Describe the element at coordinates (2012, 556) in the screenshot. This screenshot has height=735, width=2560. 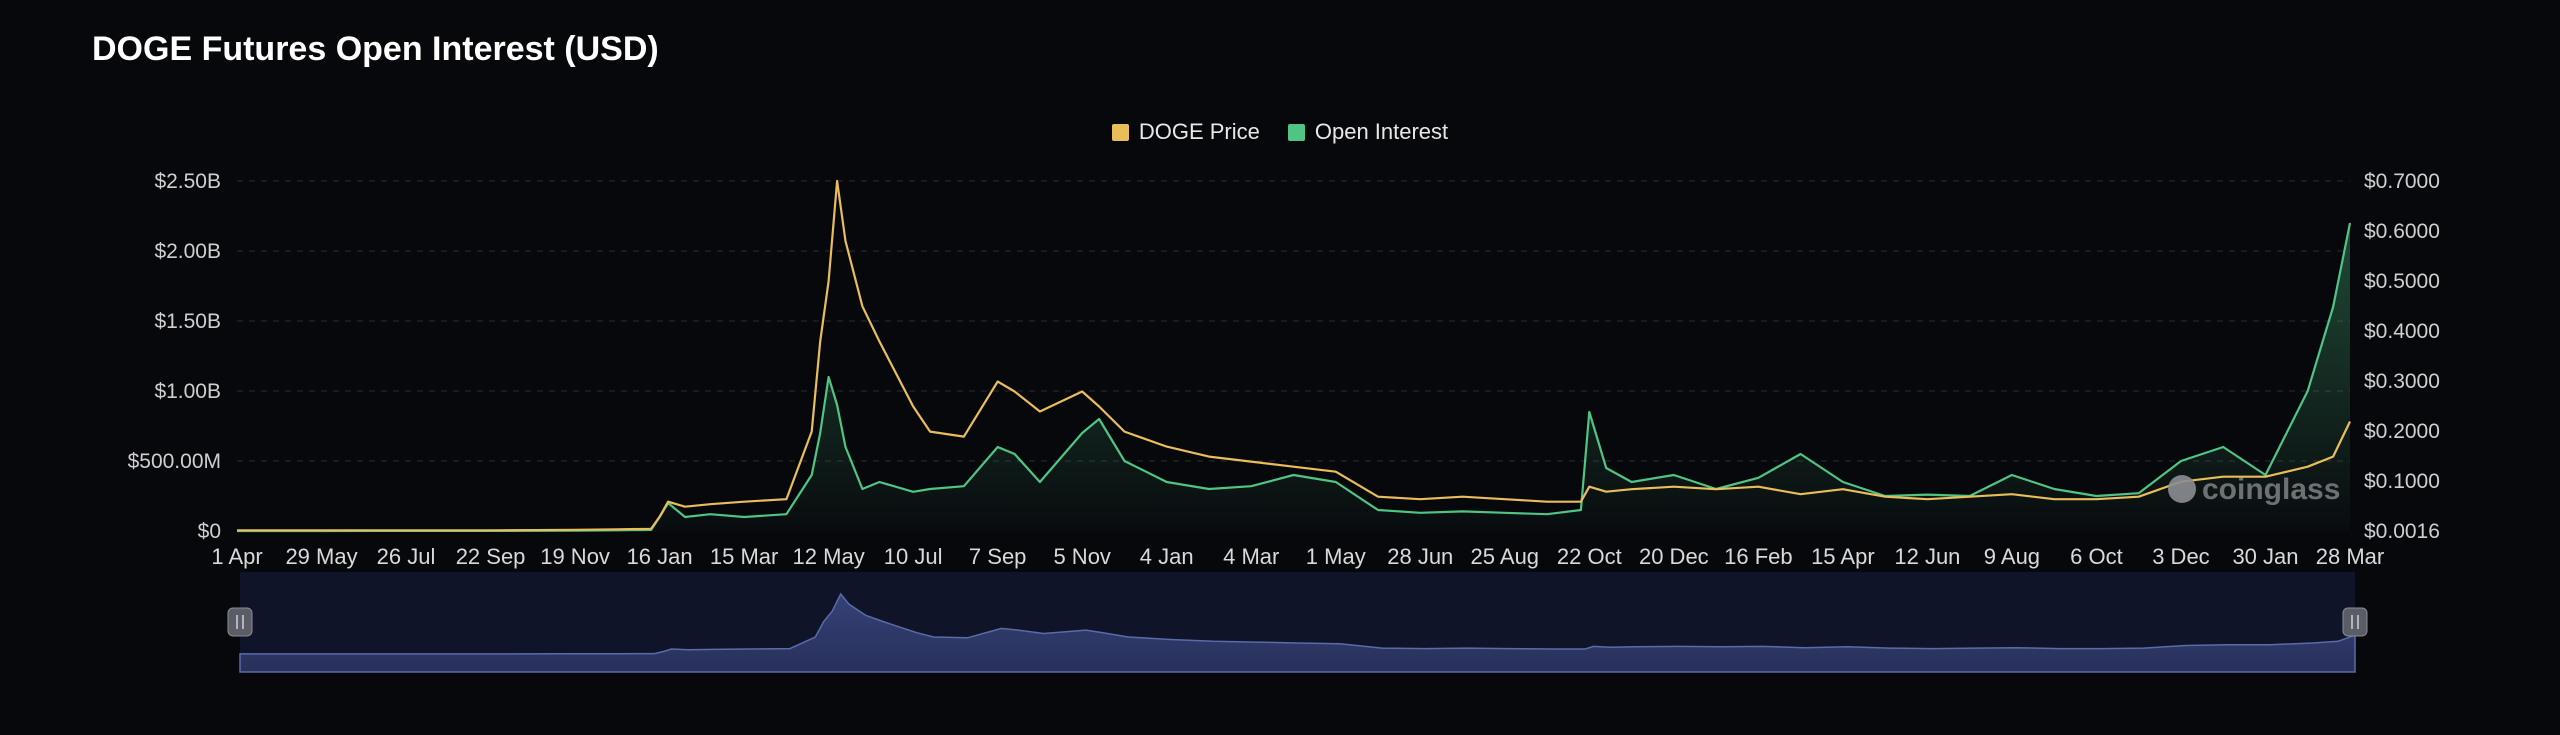
I see `x-tick-label: 9 Aug` at that location.